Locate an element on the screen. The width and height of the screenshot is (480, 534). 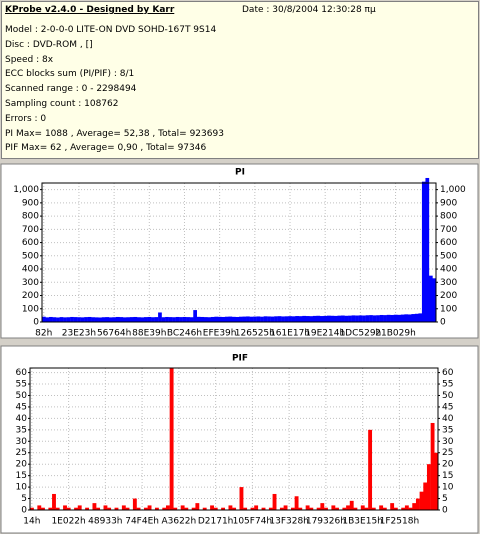
x-tick-label: 19E214h is located at coordinates (325, 334).